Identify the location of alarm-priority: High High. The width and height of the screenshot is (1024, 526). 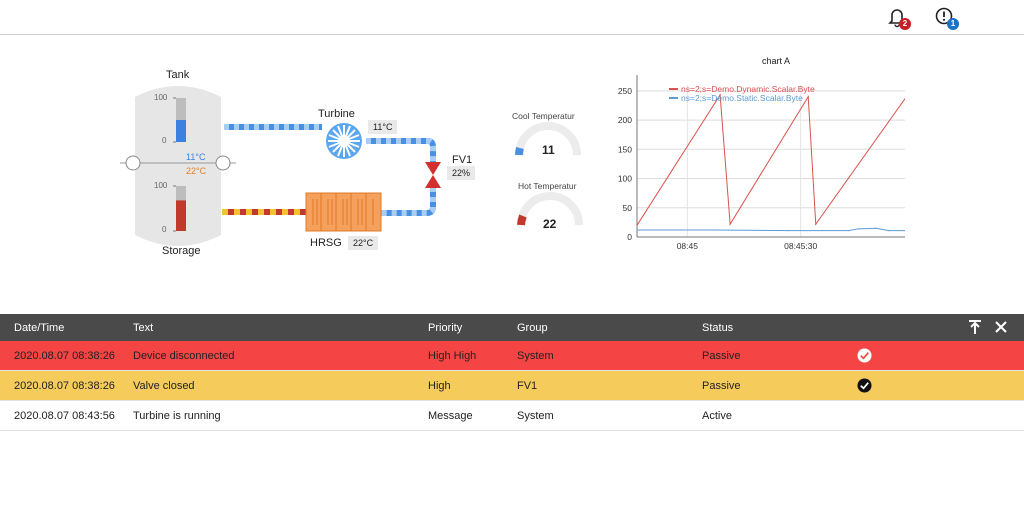
(452, 355).